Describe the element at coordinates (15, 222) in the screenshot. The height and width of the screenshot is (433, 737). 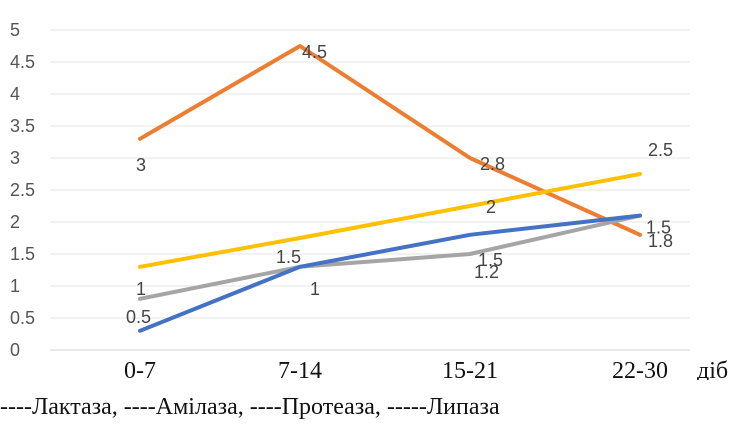
I see `y-tick-label: 2` at that location.